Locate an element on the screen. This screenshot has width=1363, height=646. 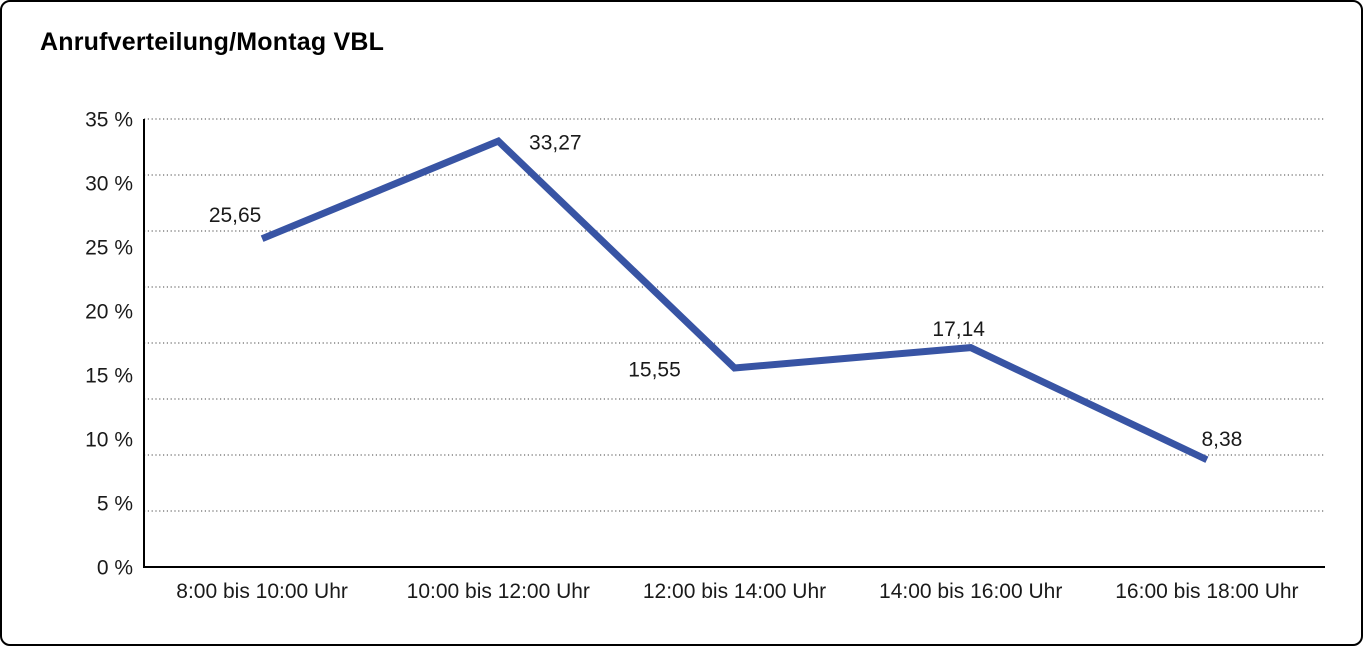
y-tick-label: 5 % is located at coordinates (115, 504).